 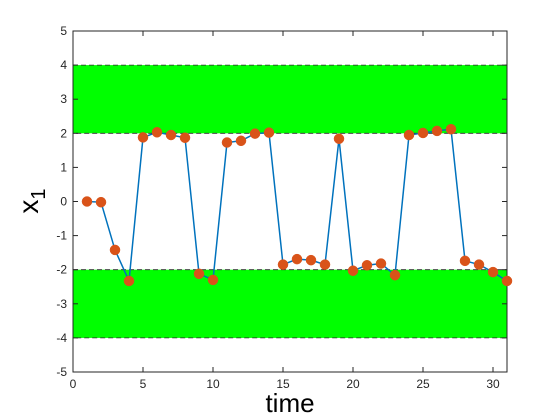 I want to click on x-tick-label: 30, so click(x=493, y=384).